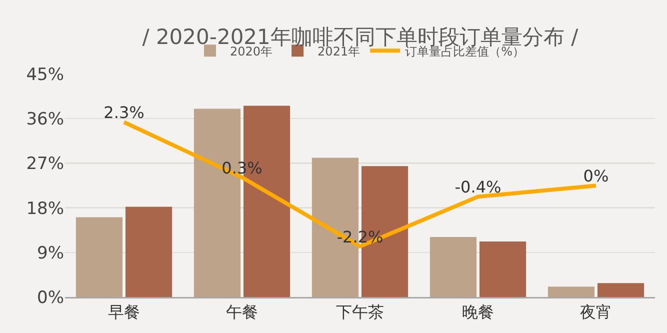 The image size is (667, 333). Describe the element at coordinates (596, 312) in the screenshot. I see `x-tick-label: 夜宵` at that location.